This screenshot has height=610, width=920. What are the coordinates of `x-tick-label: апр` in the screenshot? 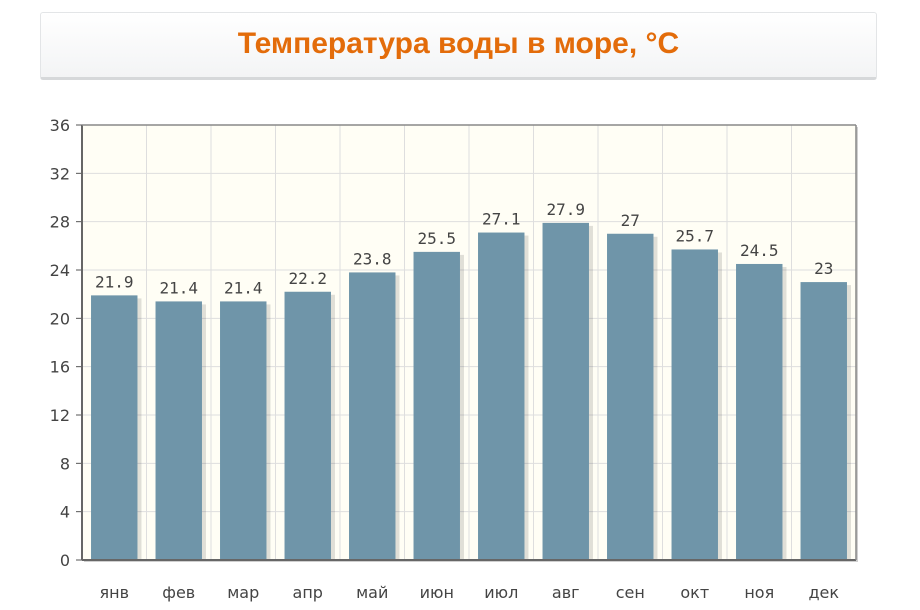 It's located at (308, 592).